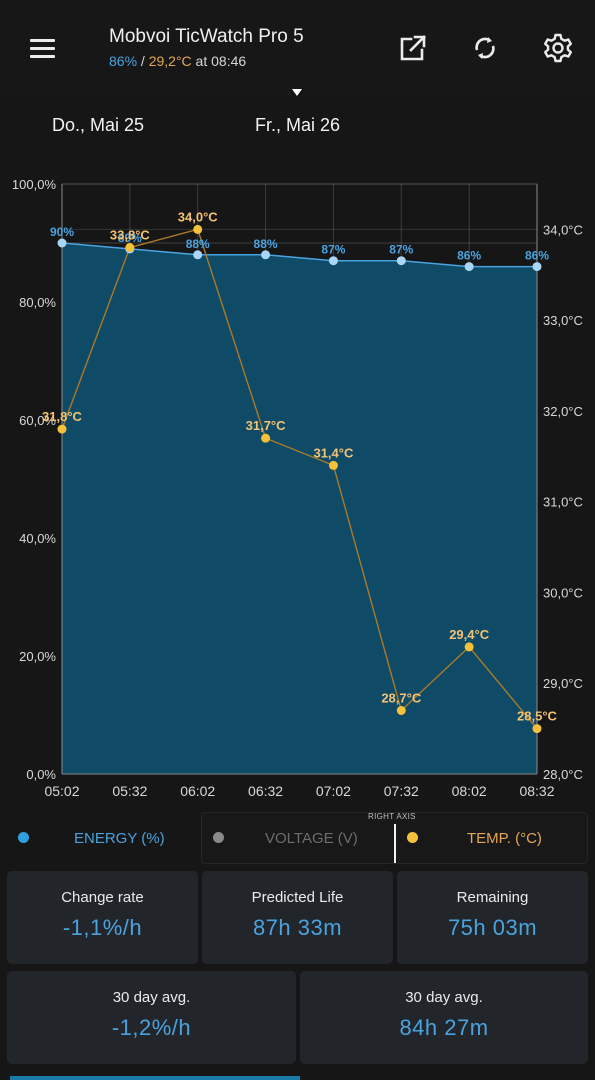 The image size is (595, 1080). Describe the element at coordinates (98, 125) in the screenshot. I see `date-label-start: Do., Mai 25` at that location.